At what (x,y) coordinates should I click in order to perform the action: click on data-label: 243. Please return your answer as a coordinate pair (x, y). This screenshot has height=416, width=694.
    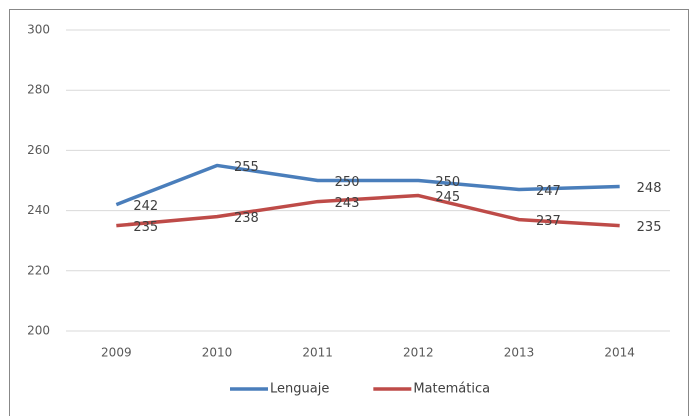
    Looking at the image, I should click on (347, 203).